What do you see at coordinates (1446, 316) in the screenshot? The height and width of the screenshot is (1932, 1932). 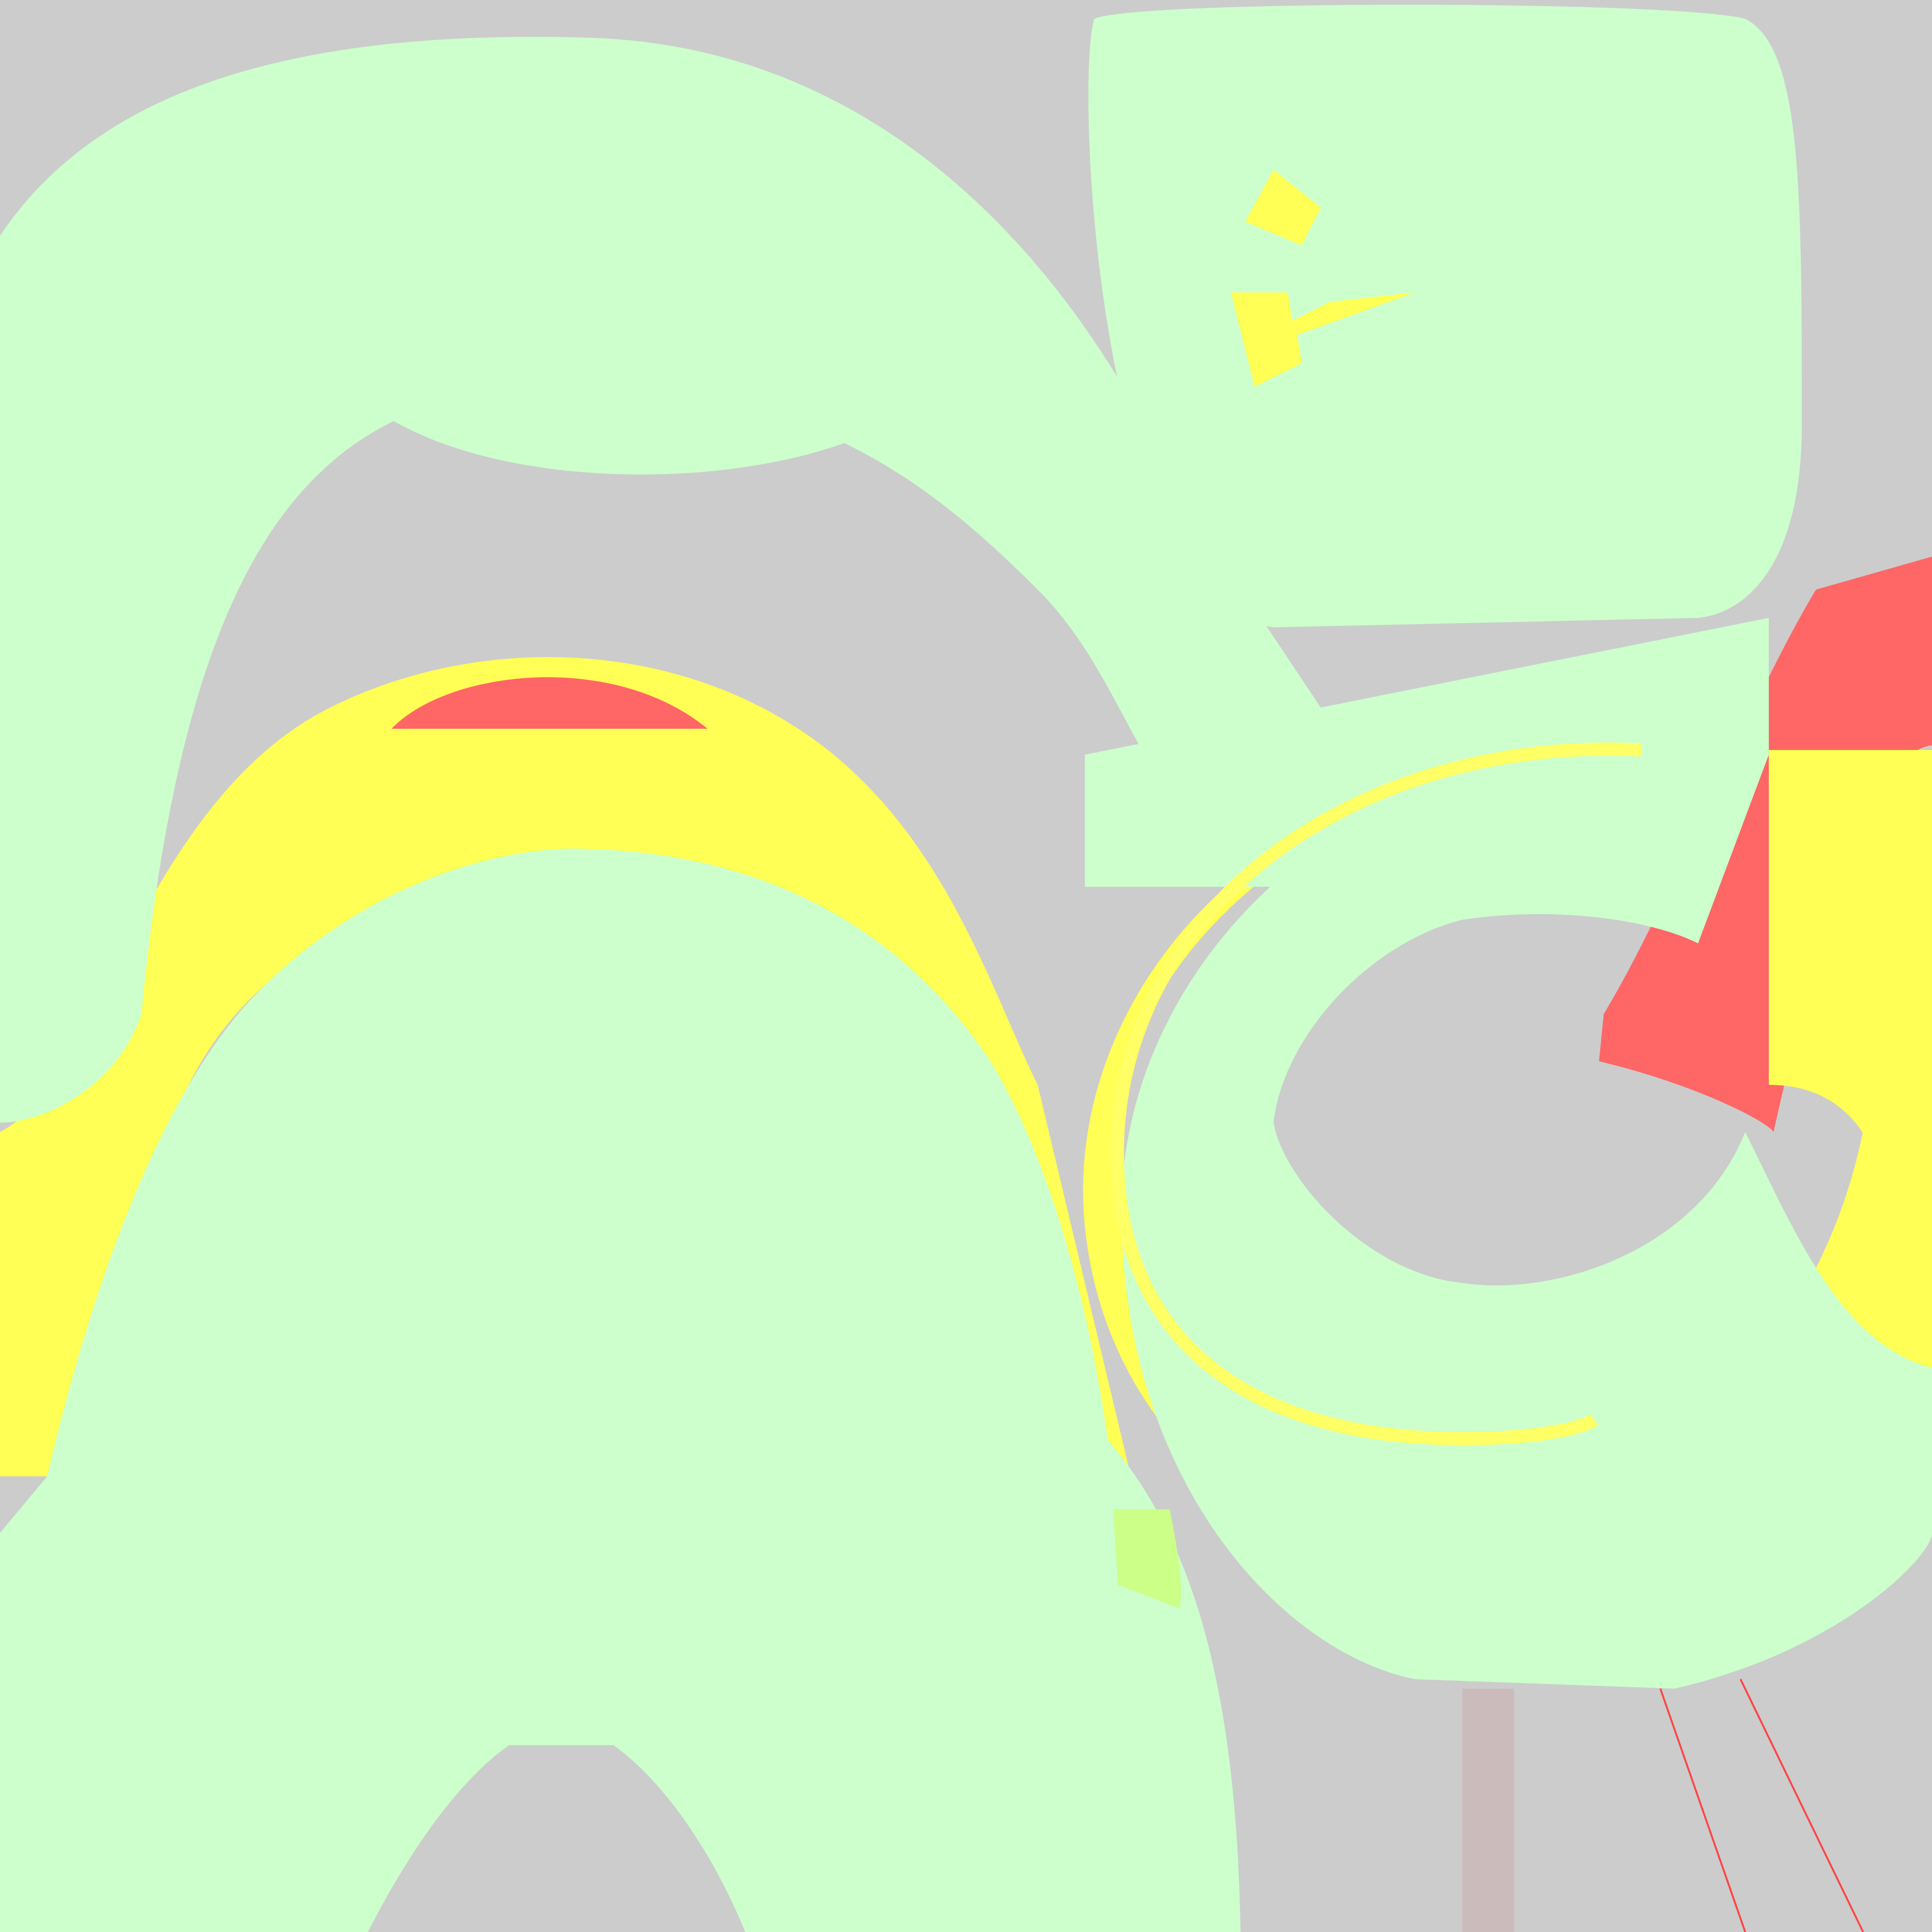 I see `green-rounded-square-top-right` at bounding box center [1446, 316].